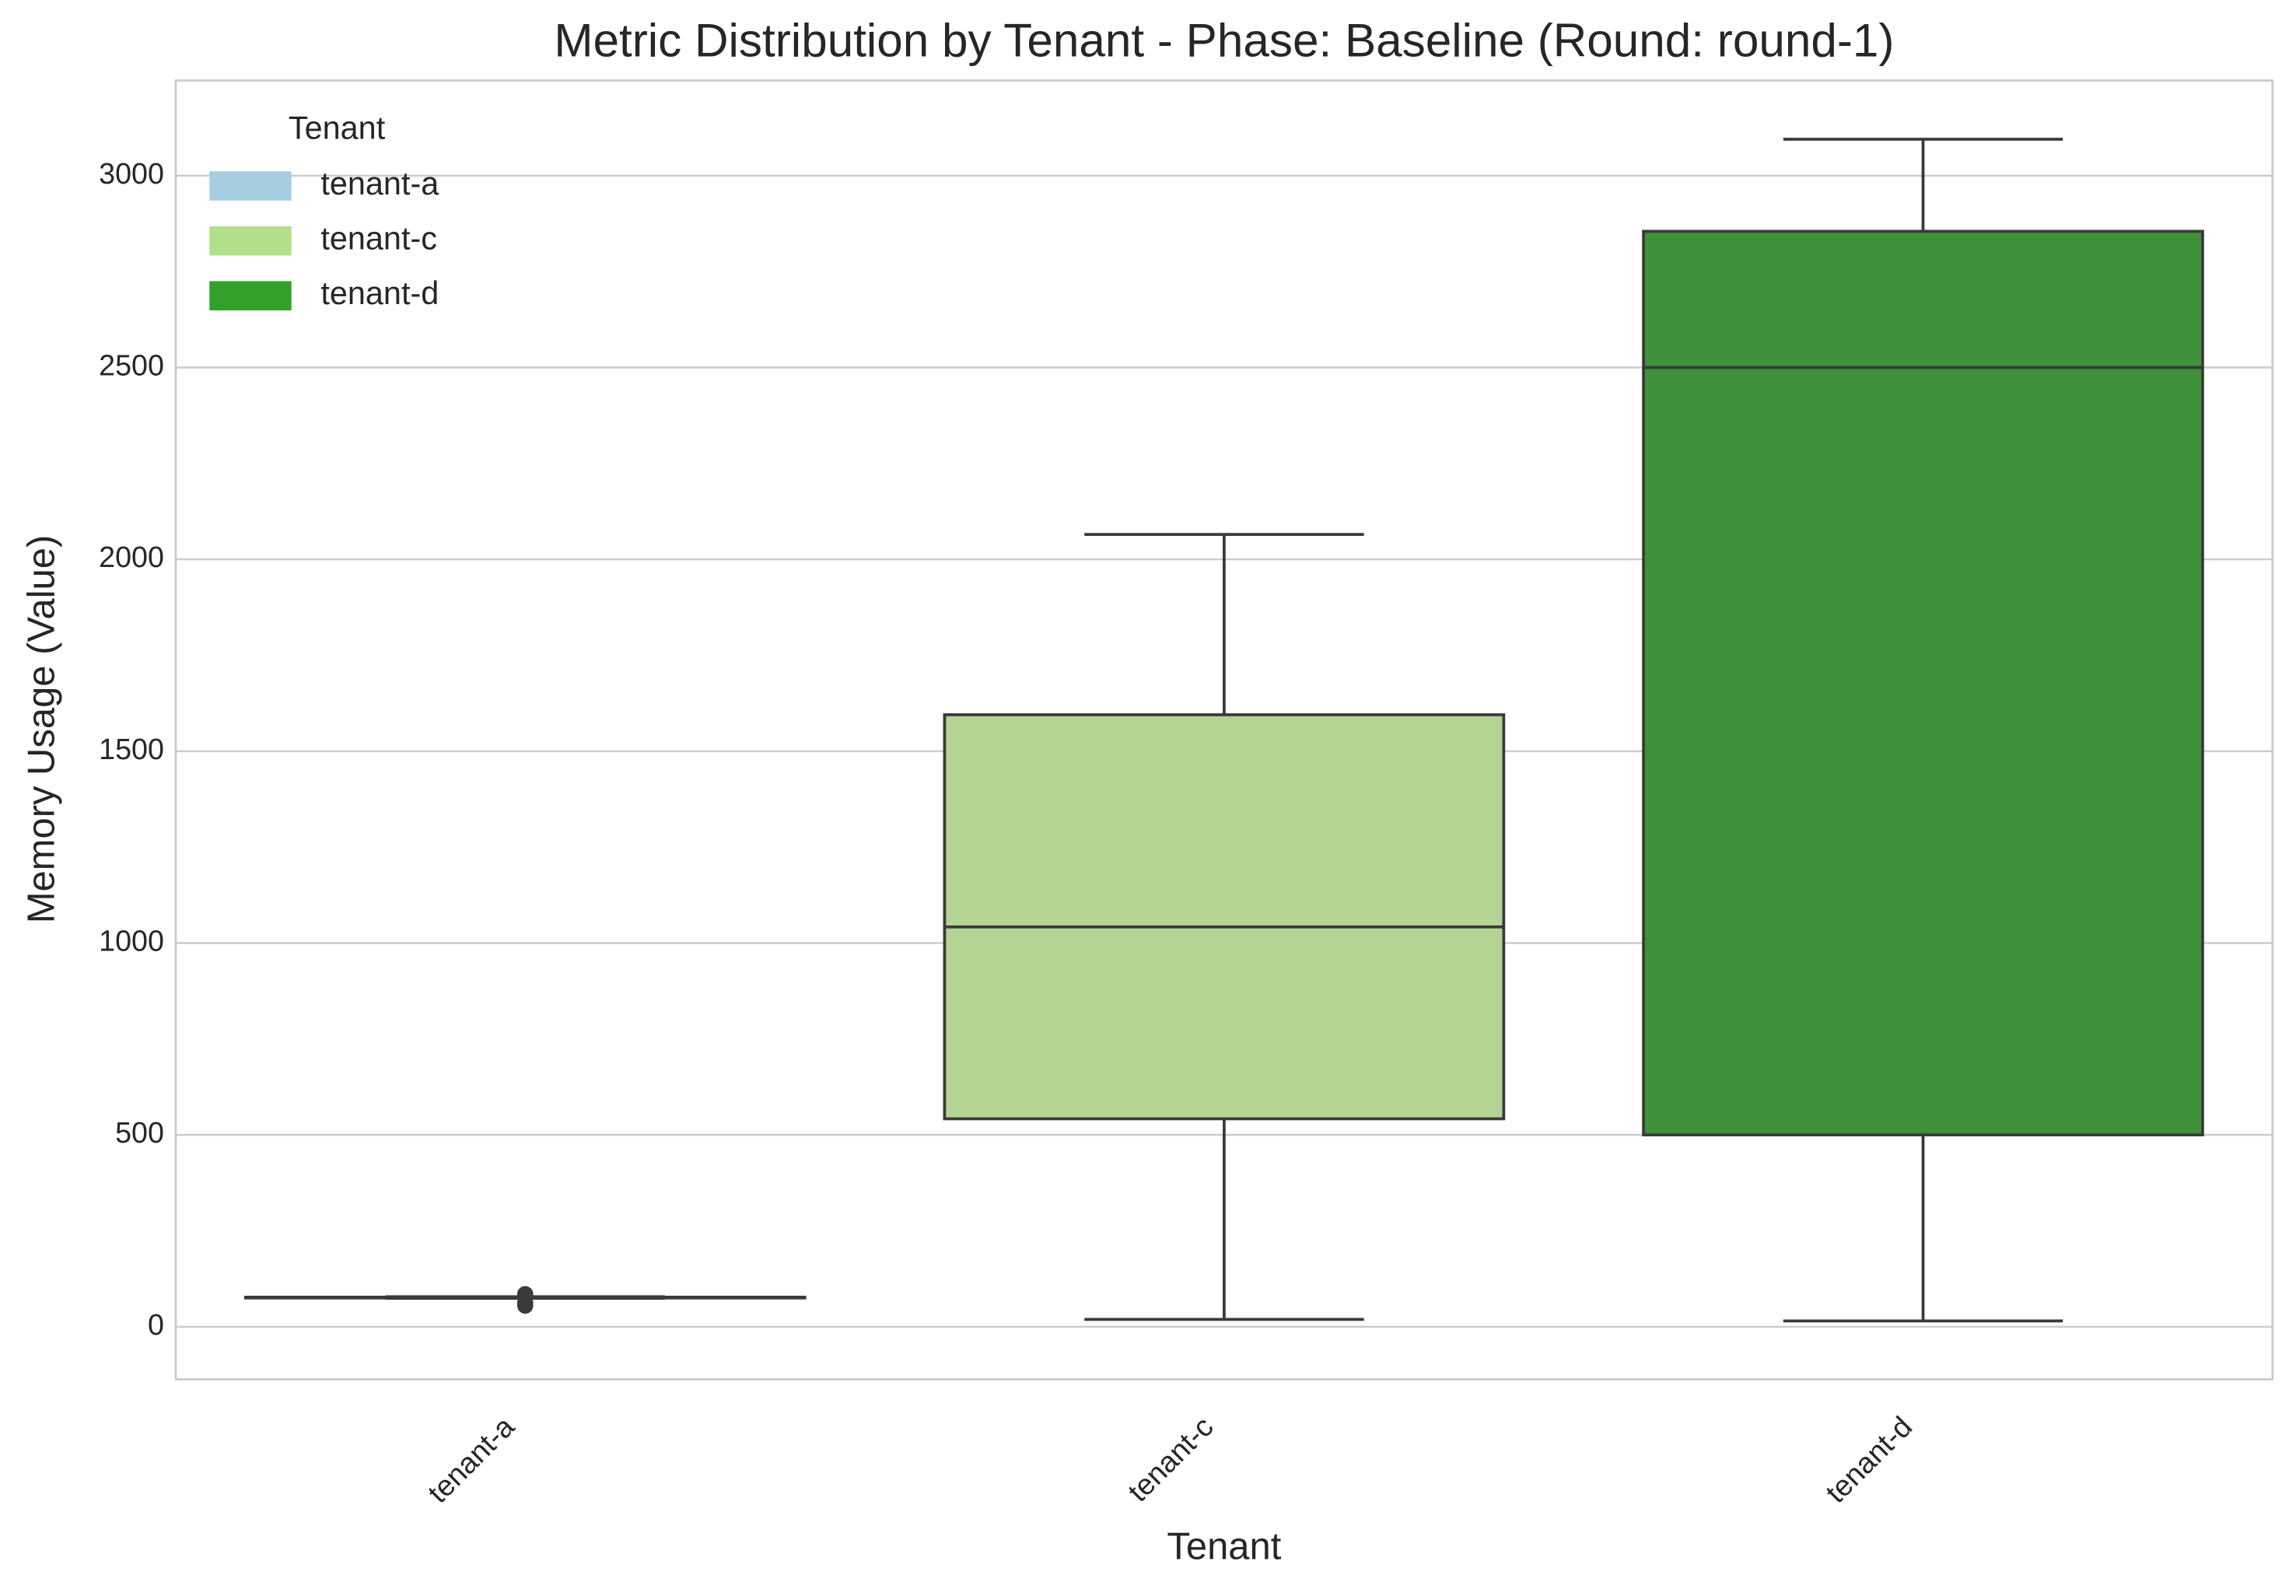  Describe the element at coordinates (139, 1132) in the screenshot. I see `y-tick-label: 500` at that location.